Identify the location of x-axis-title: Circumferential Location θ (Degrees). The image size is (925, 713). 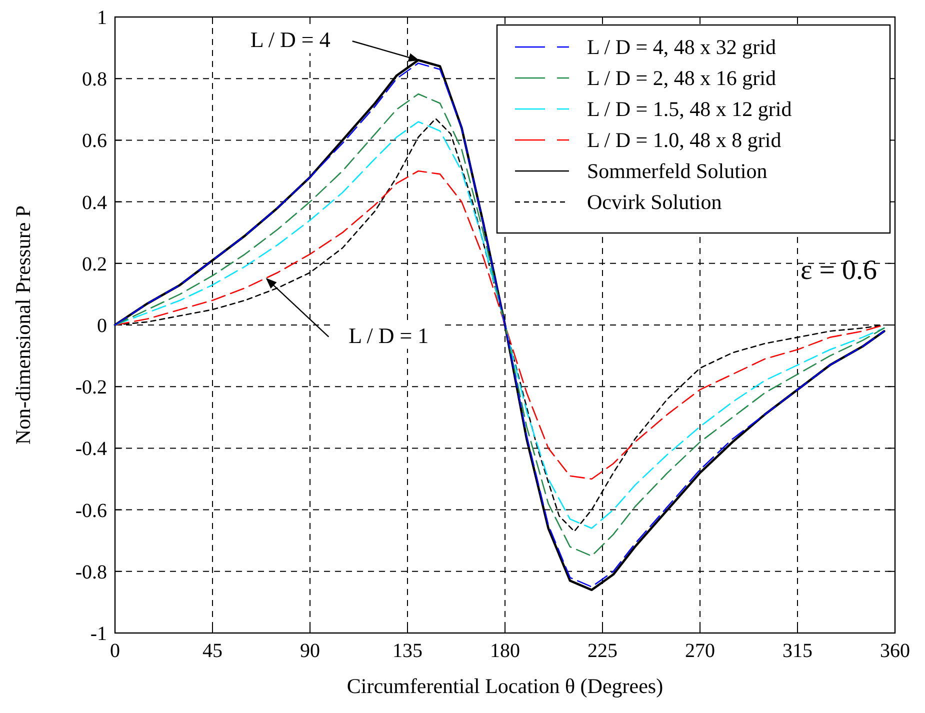
(505, 686).